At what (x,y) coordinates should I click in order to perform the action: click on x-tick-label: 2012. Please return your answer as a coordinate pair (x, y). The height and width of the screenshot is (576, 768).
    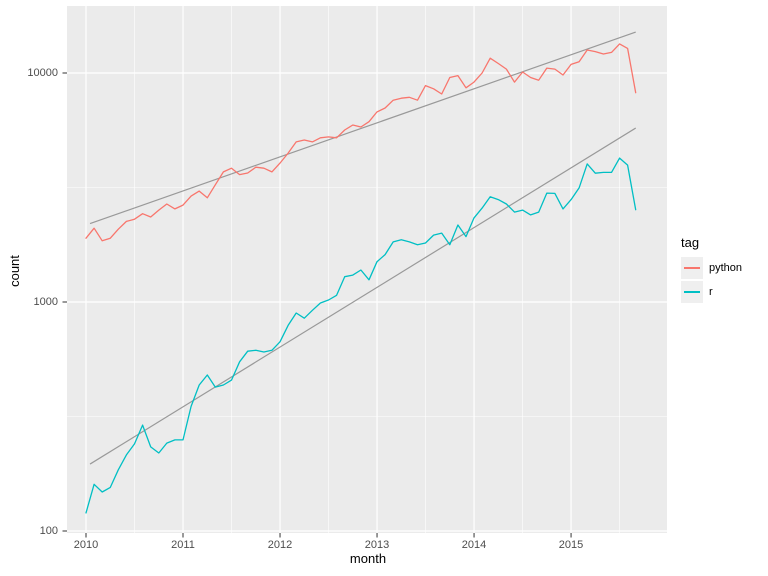
    Looking at the image, I should click on (280, 545).